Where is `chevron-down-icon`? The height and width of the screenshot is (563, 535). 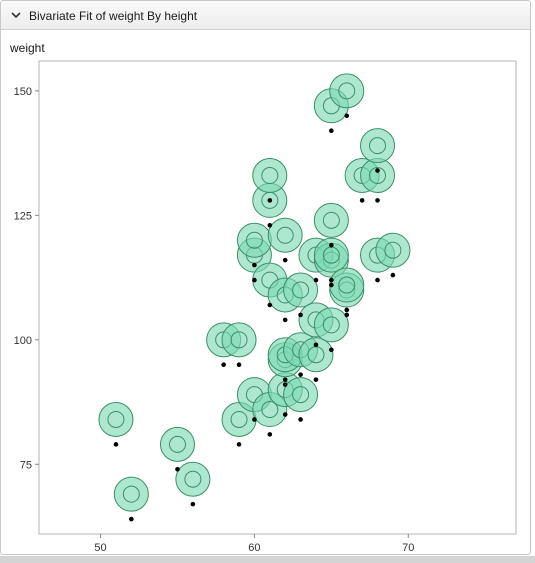
chevron-down-icon is located at coordinates (16, 15).